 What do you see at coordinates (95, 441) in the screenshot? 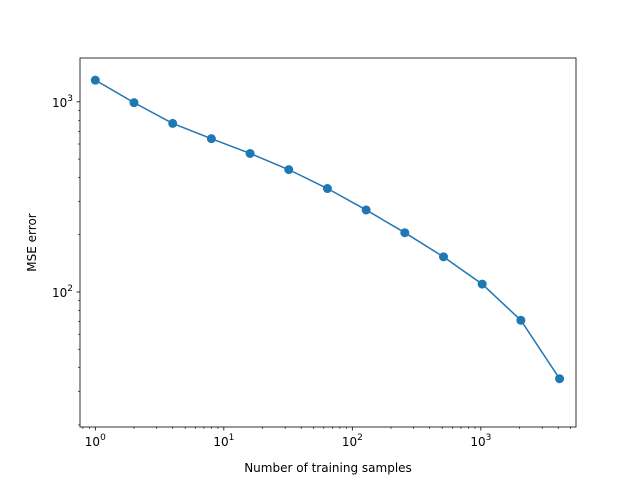
I see `tick-label: 10⁰` at bounding box center [95, 441].